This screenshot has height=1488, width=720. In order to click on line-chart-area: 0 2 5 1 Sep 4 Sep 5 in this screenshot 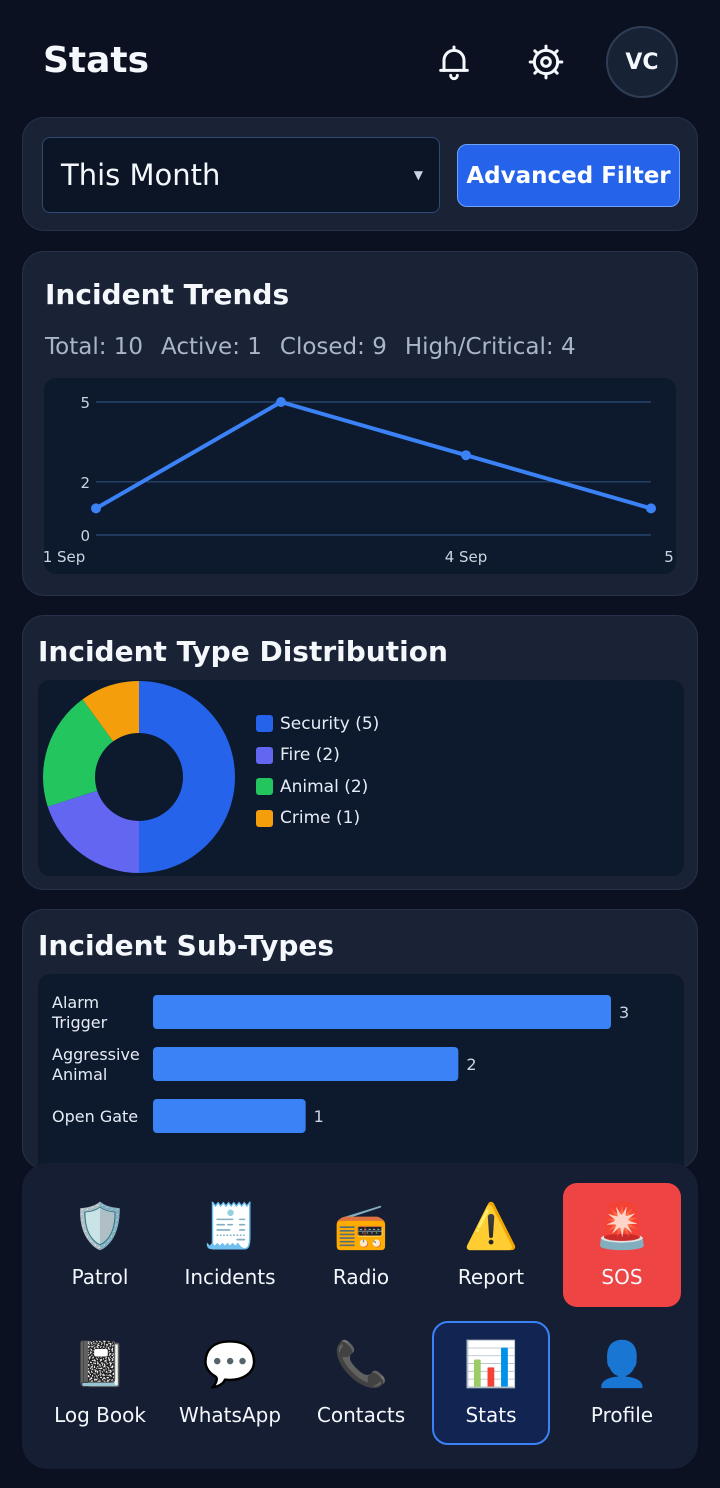, I will do `click(359, 476)`.